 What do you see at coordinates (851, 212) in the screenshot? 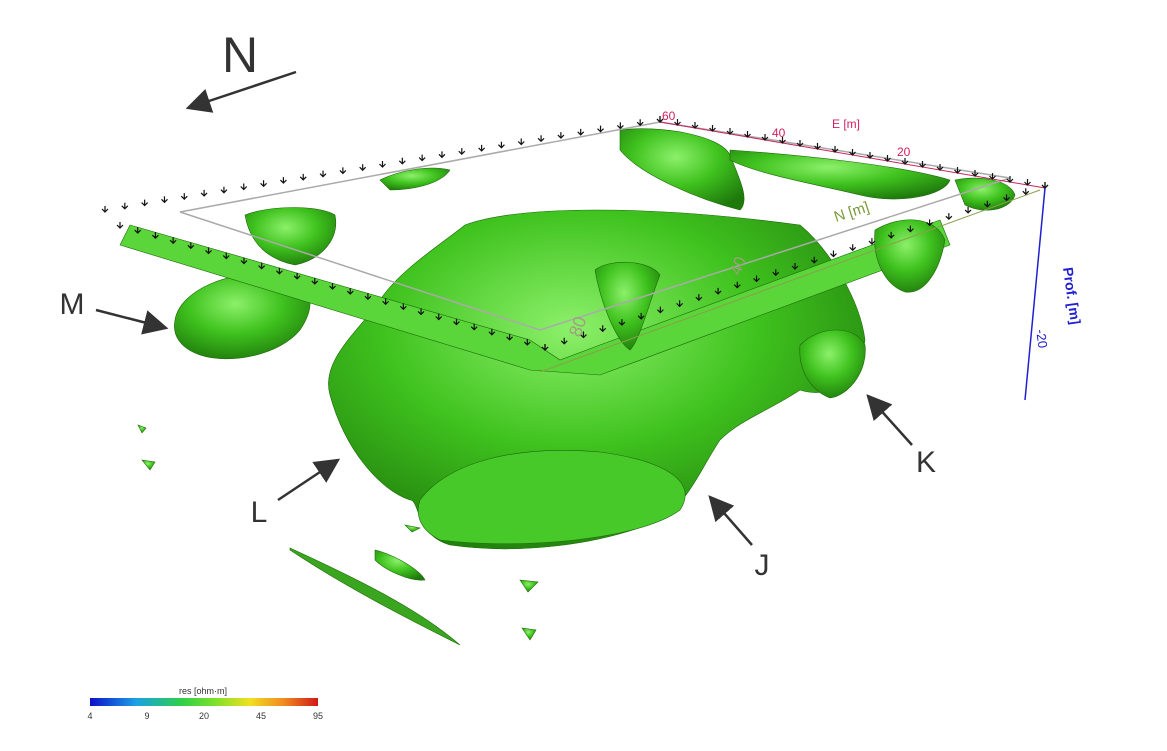
I see `axis-title: N [m]` at bounding box center [851, 212].